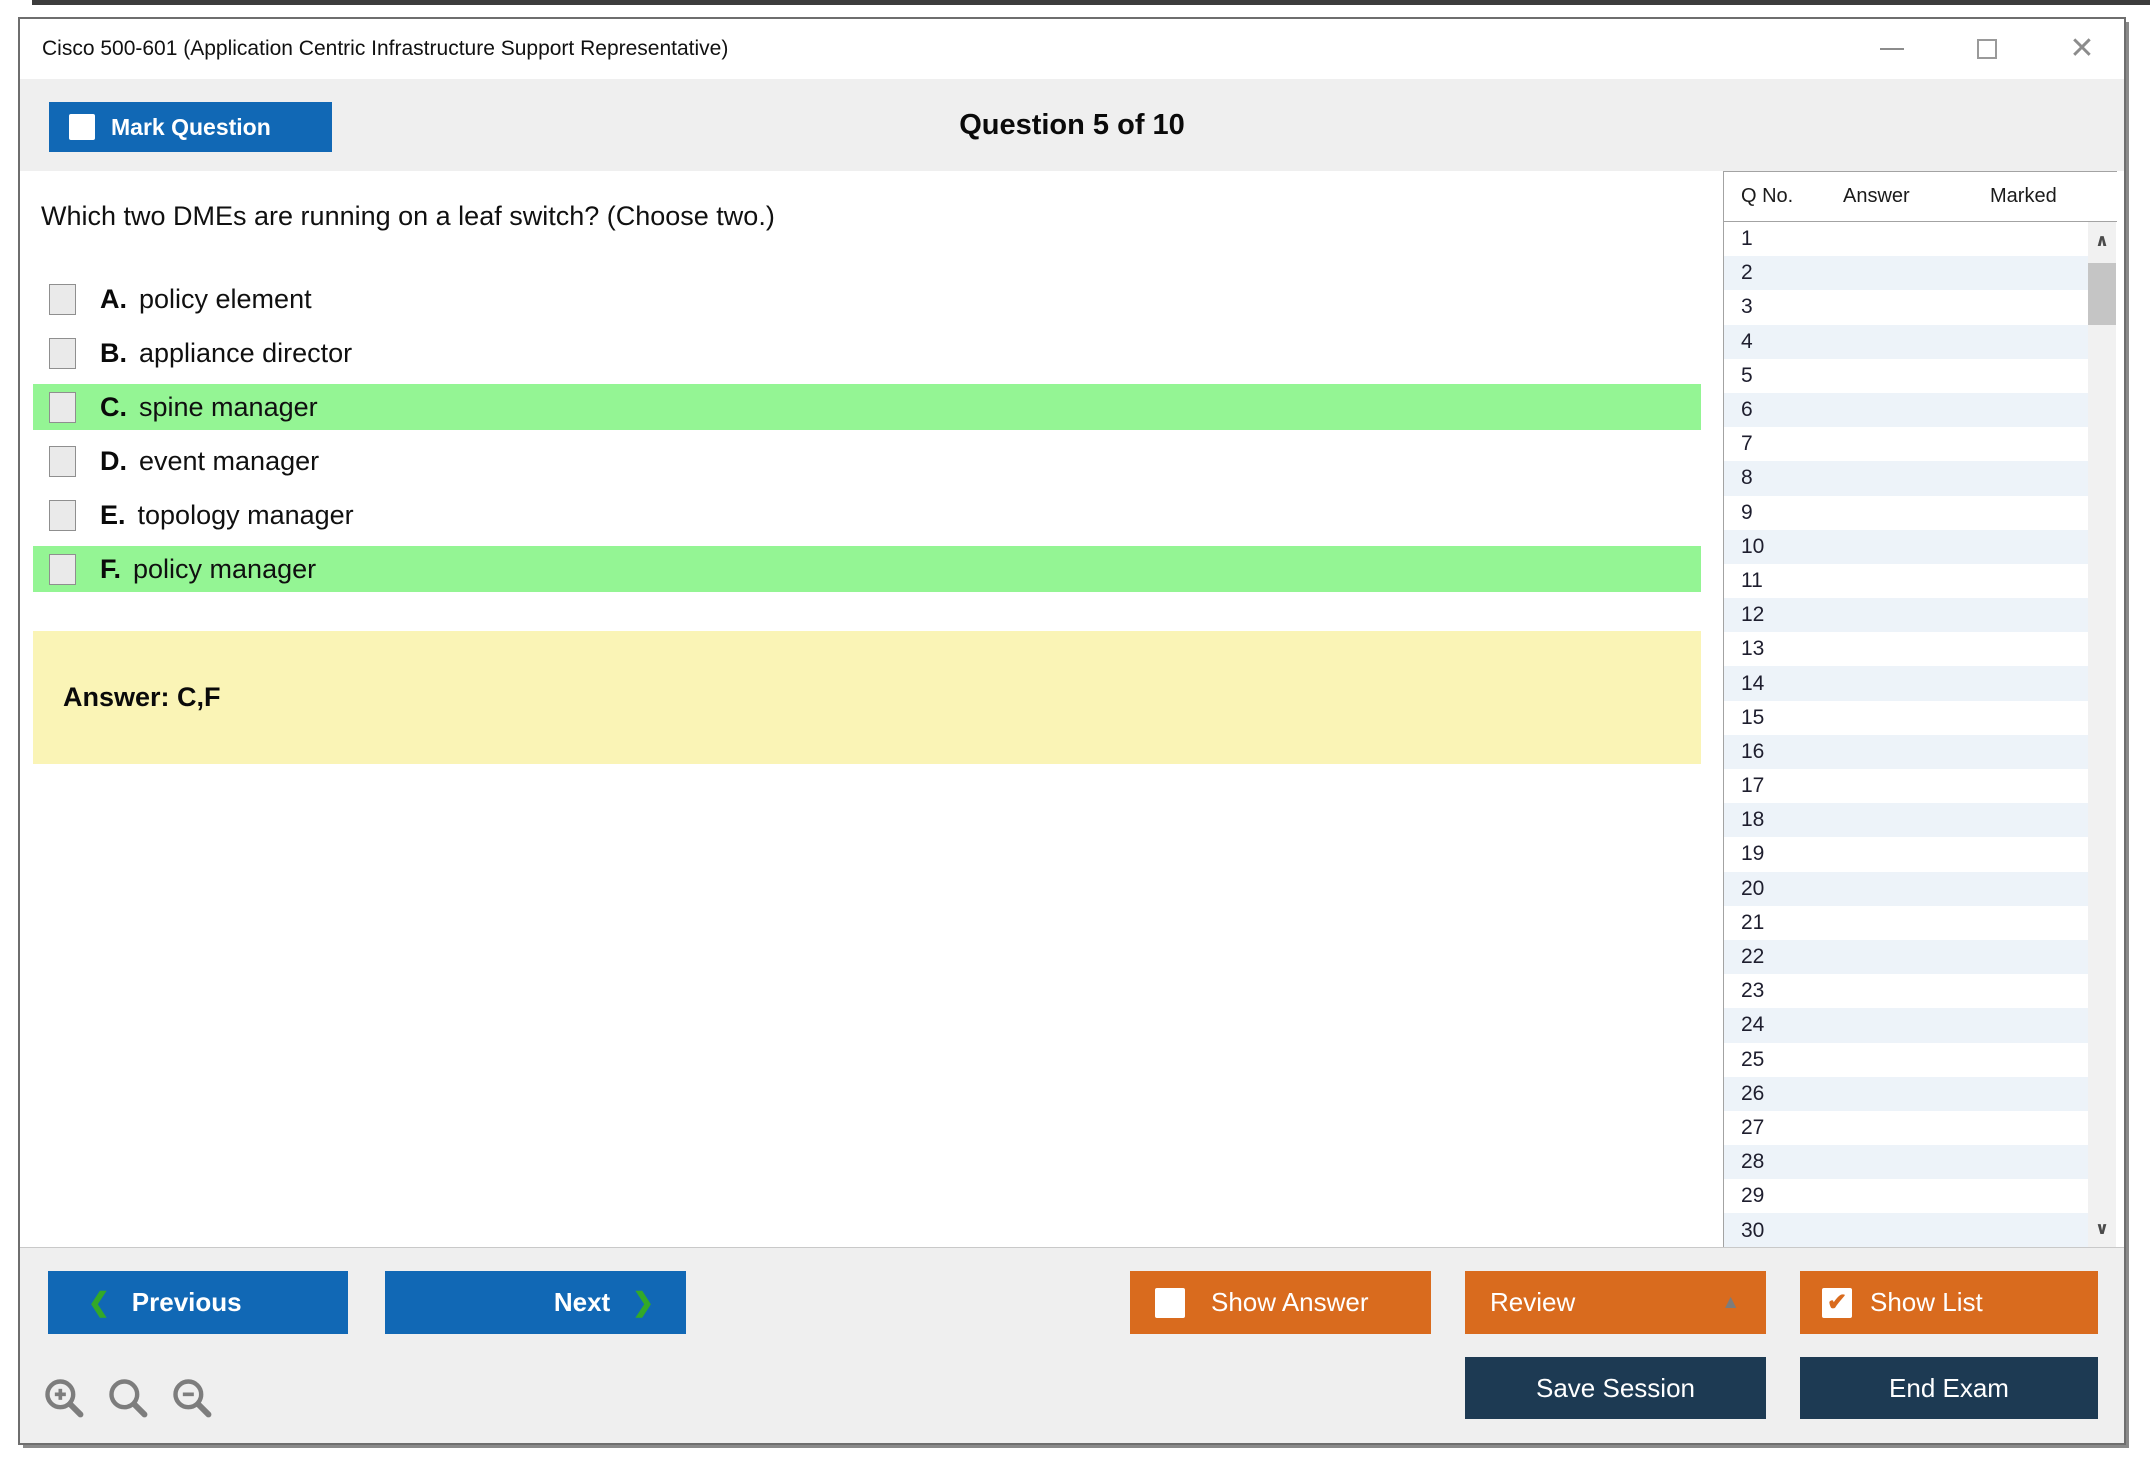 The image size is (2150, 1470). I want to click on minimize-button, so click(1892, 49).